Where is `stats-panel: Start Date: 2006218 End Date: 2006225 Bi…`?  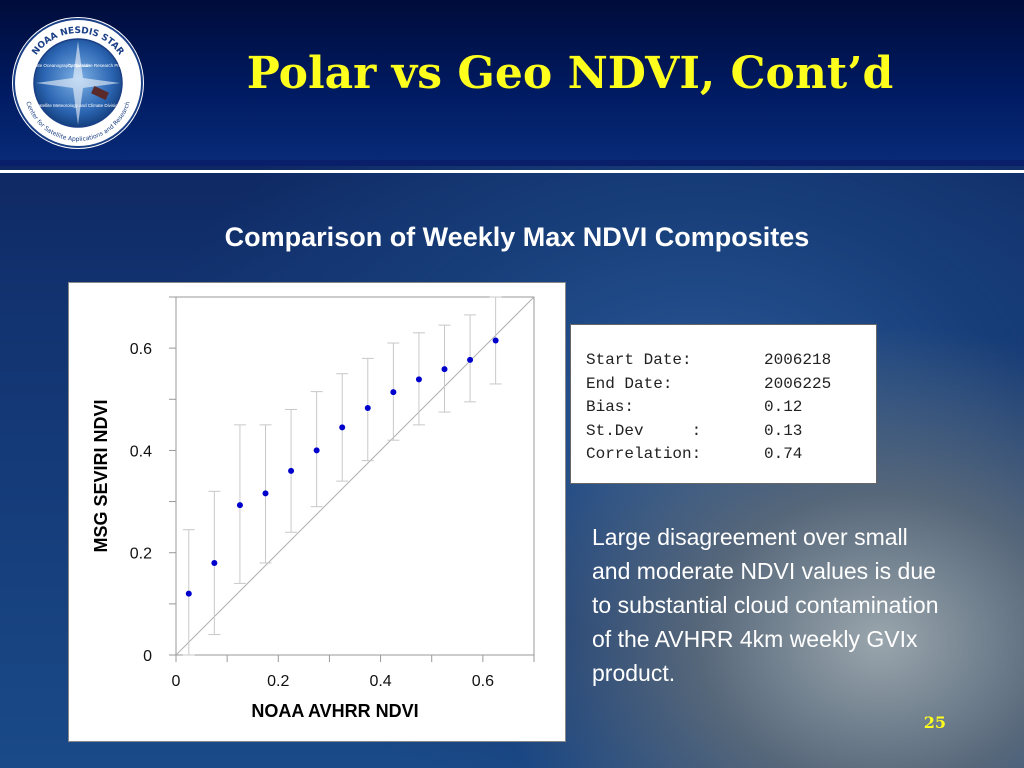
stats-panel: Start Date: 2006218 End Date: 2006225 Bi… is located at coordinates (723, 404).